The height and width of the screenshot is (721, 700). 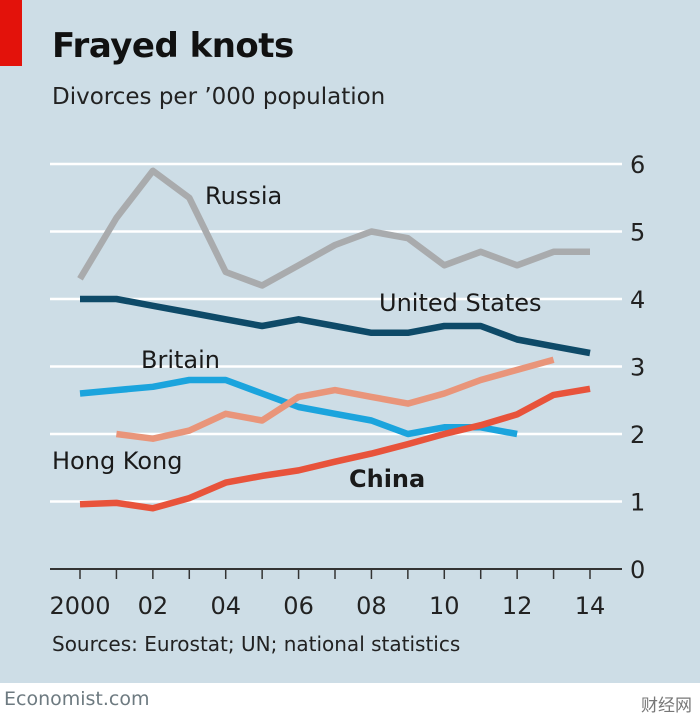 What do you see at coordinates (666, 706) in the screenshot?
I see `watermark-text: 财经网` at bounding box center [666, 706].